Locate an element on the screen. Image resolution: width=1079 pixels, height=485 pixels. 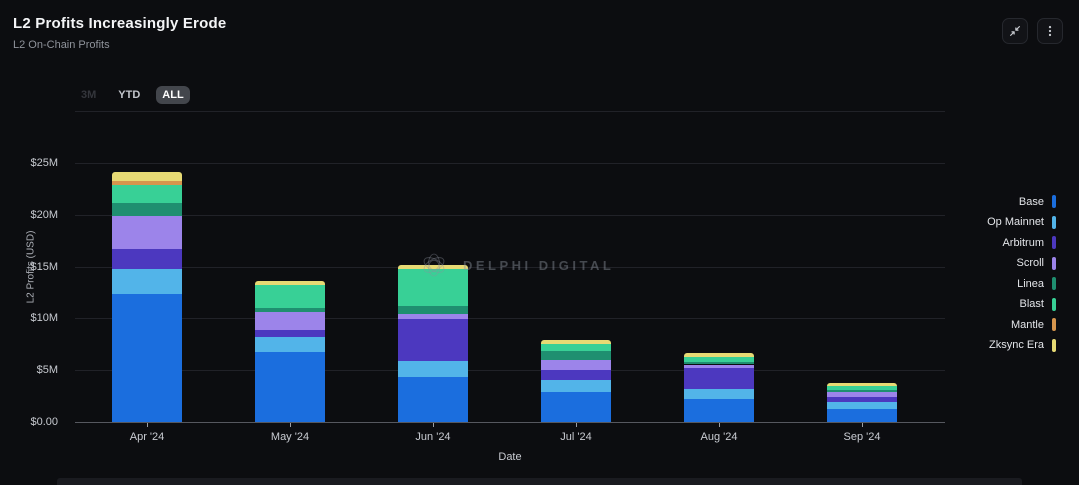
kebab-menu-icon is located at coordinates (1050, 31).